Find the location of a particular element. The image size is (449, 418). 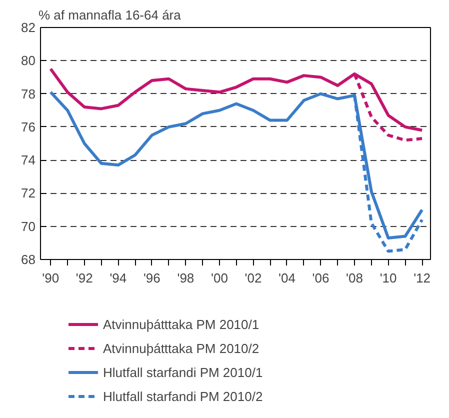

legend-label: Hlutfall starfandi PM 2010/2 is located at coordinates (183, 396).